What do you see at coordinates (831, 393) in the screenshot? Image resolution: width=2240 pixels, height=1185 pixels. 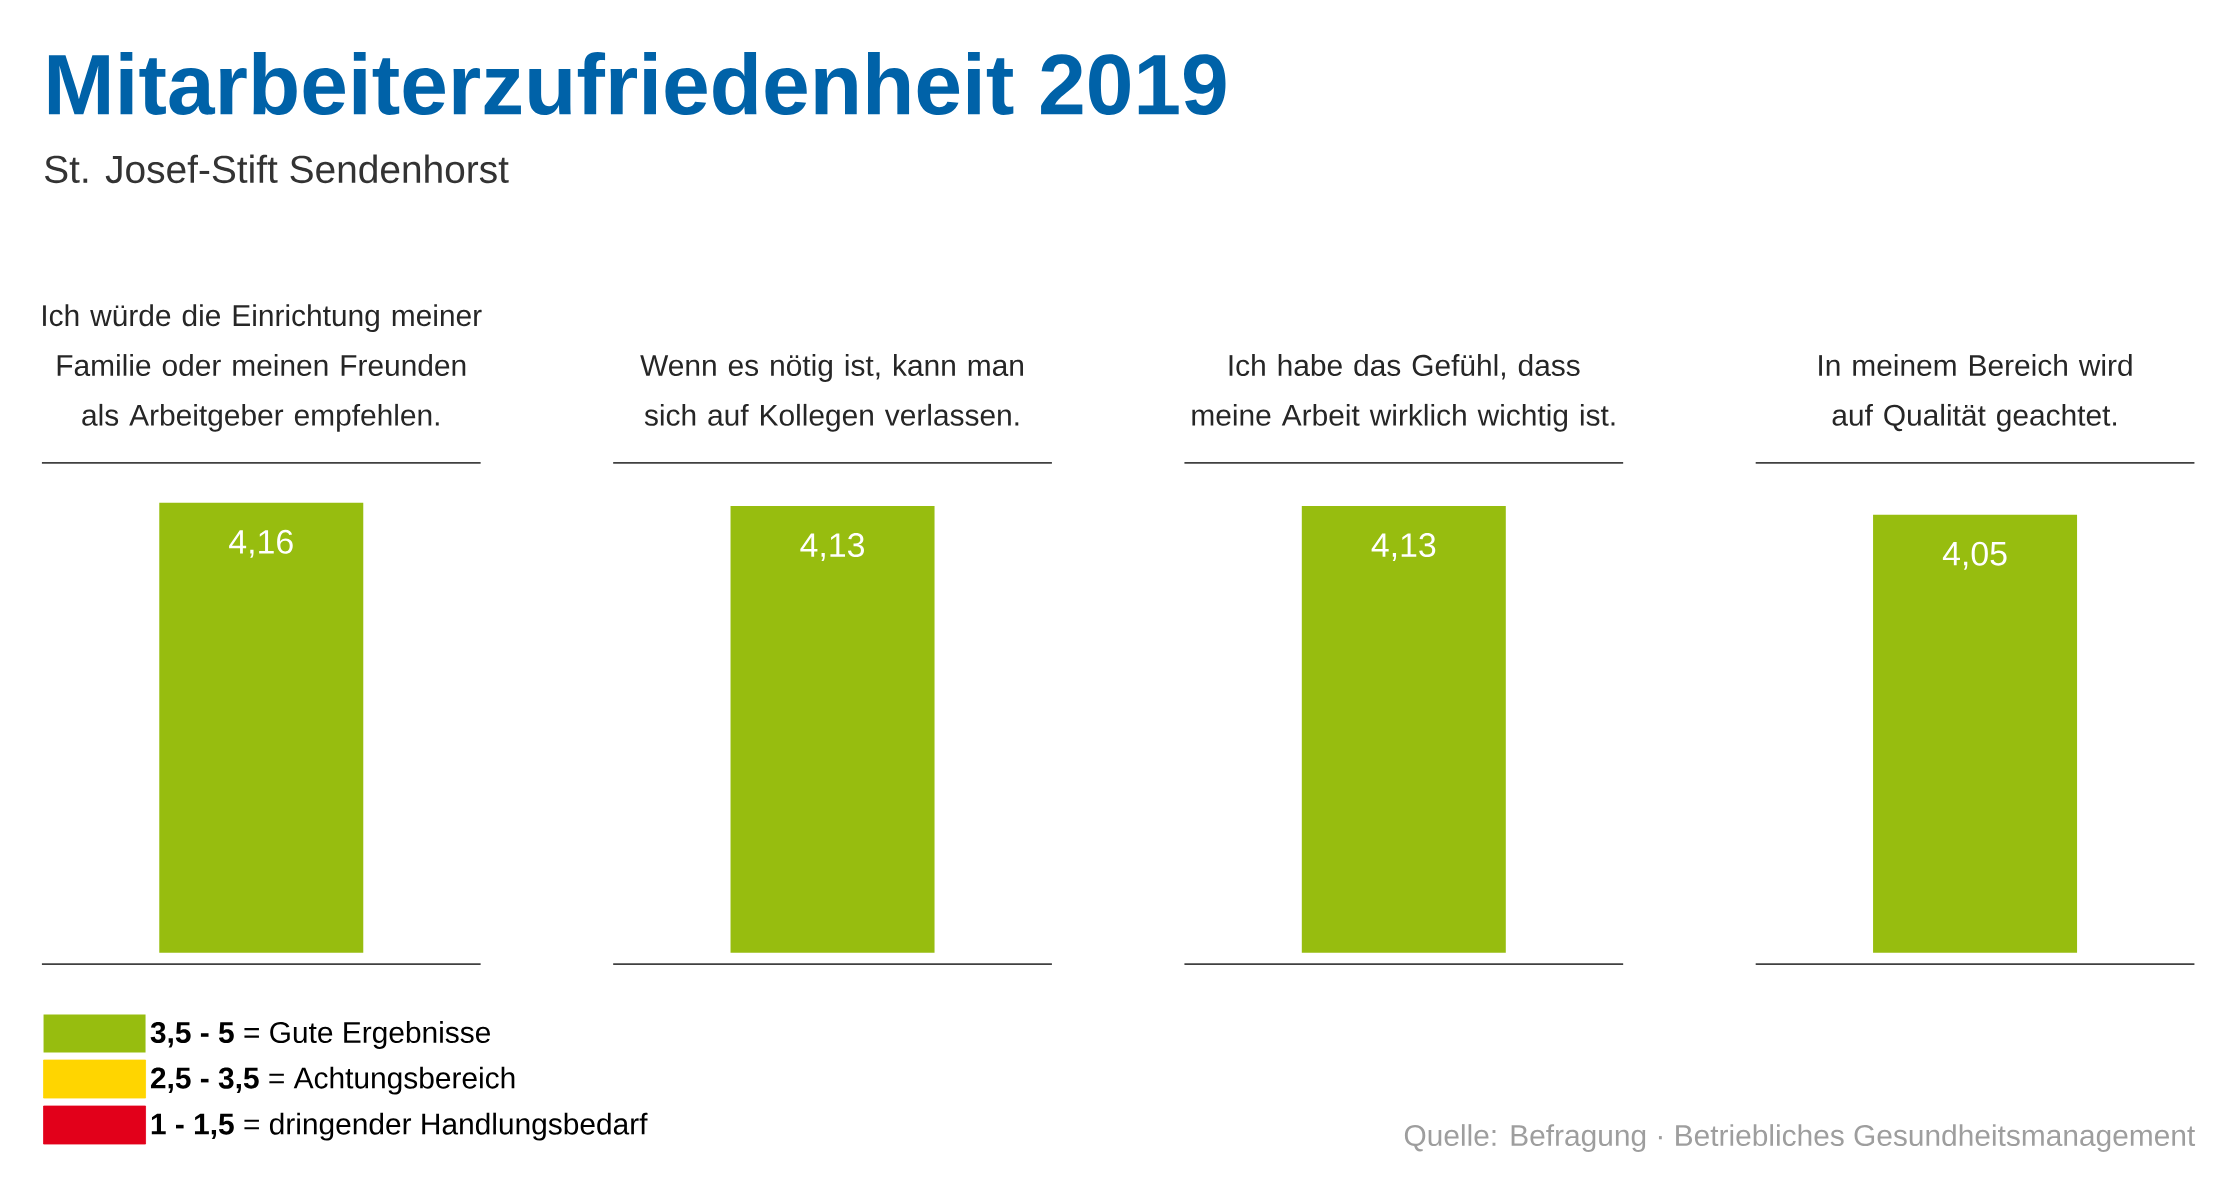 I see `x-tick-label: Wenn es nötig ist, kann man sich auf Kollegen verlassen.` at bounding box center [831, 393].